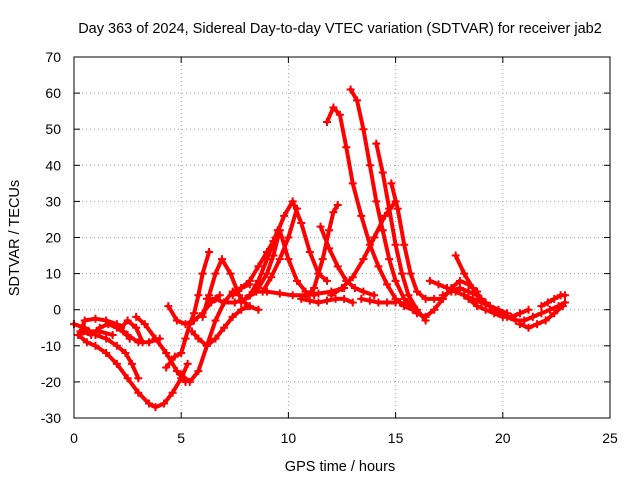 Image resolution: width=640 pixels, height=480 pixels. Describe the element at coordinates (610, 438) in the screenshot. I see `x-tick-label: 25` at that location.